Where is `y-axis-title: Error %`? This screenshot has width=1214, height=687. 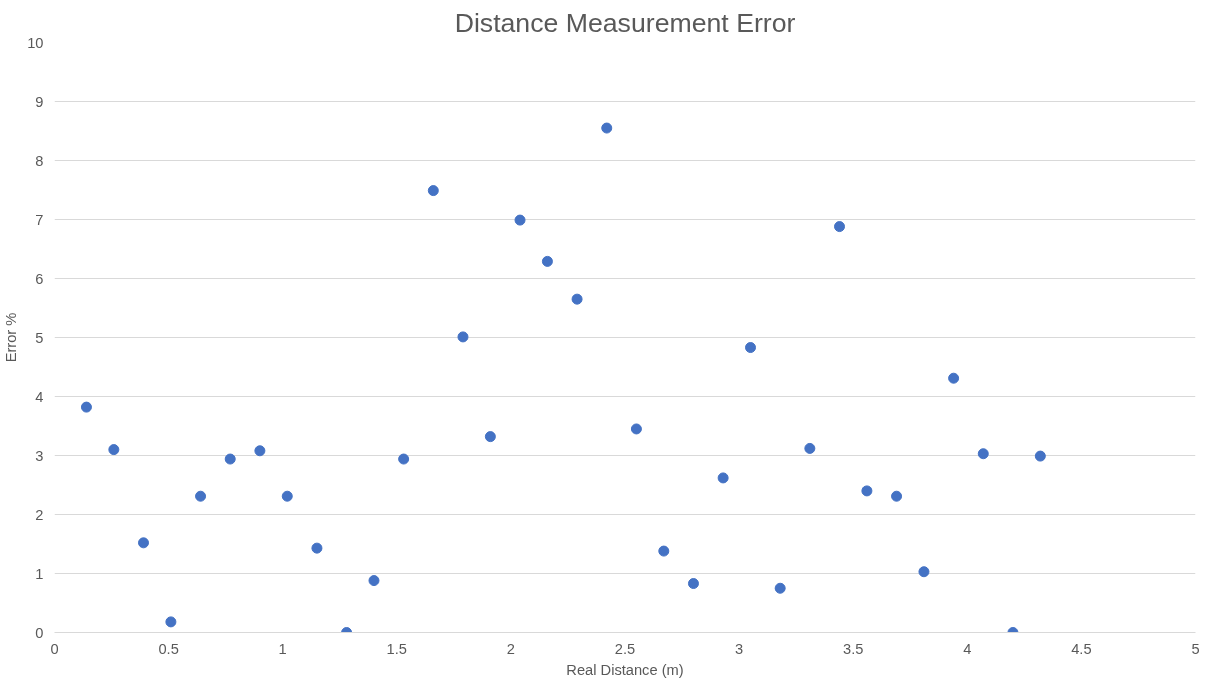
y-axis-title: Error % is located at coordinates (11, 337).